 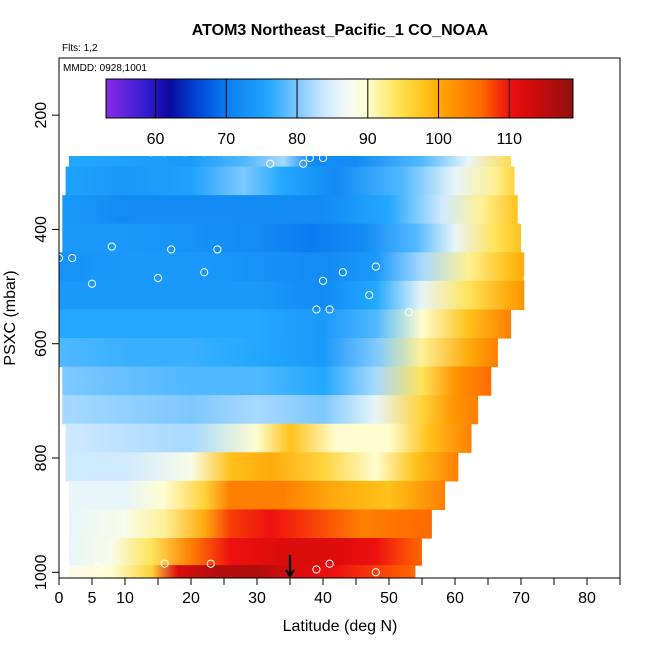 What do you see at coordinates (125, 598) in the screenshot?
I see `x-tick-label: 10` at bounding box center [125, 598].